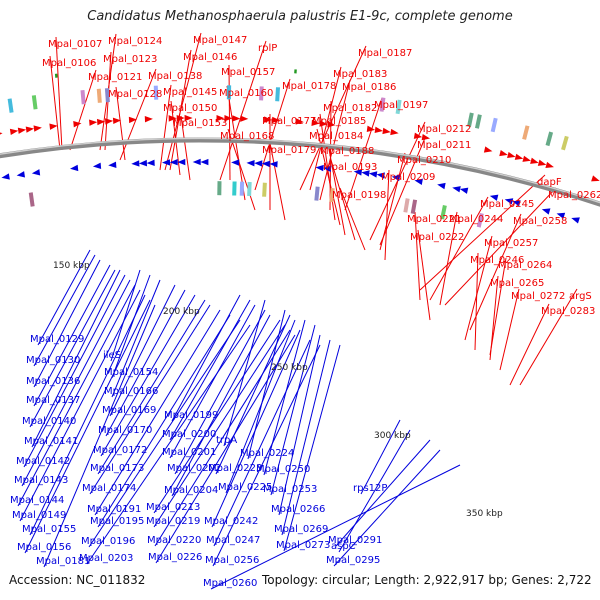 This screenshot has width=600, height=600. What do you see at coordinates (106, 558) in the screenshot?
I see `gene-label: Mpal_0203` at bounding box center [106, 558].